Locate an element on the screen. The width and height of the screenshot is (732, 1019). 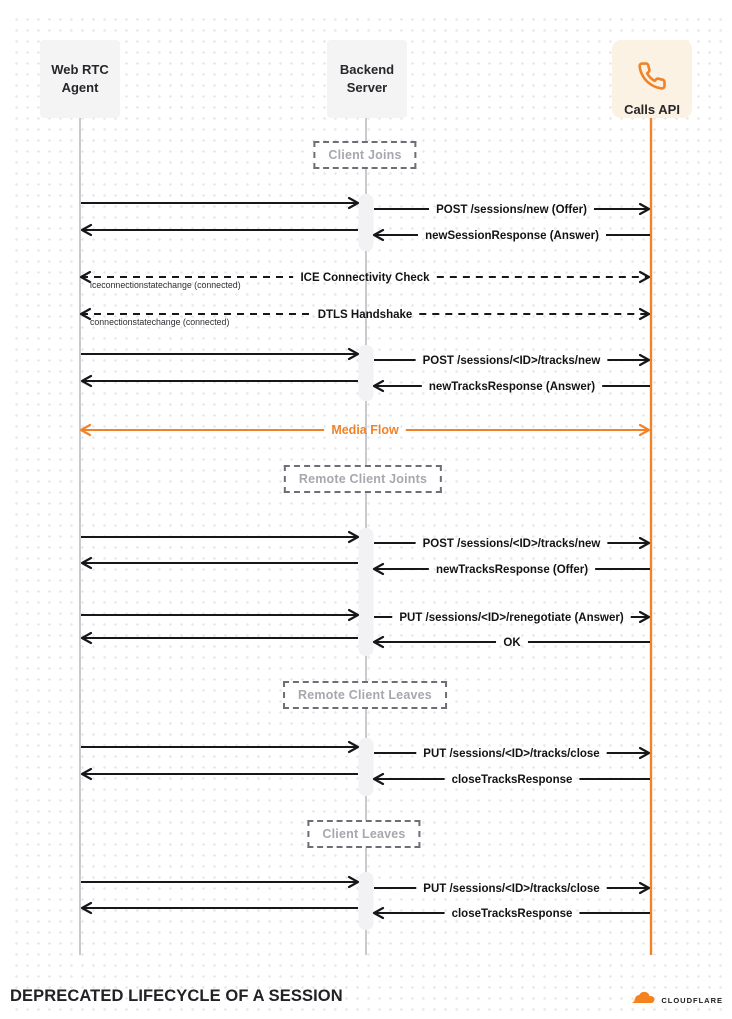
message-label: Media Flow is located at coordinates (365, 430).